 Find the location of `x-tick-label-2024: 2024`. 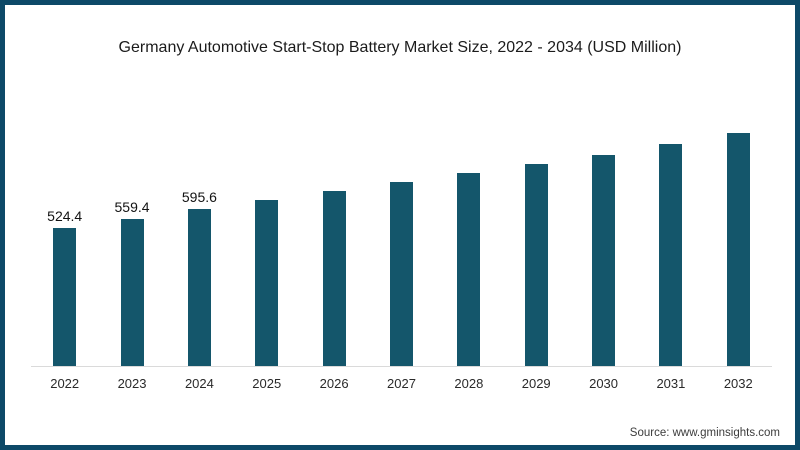

x-tick-label-2024: 2024 is located at coordinates (199, 383).